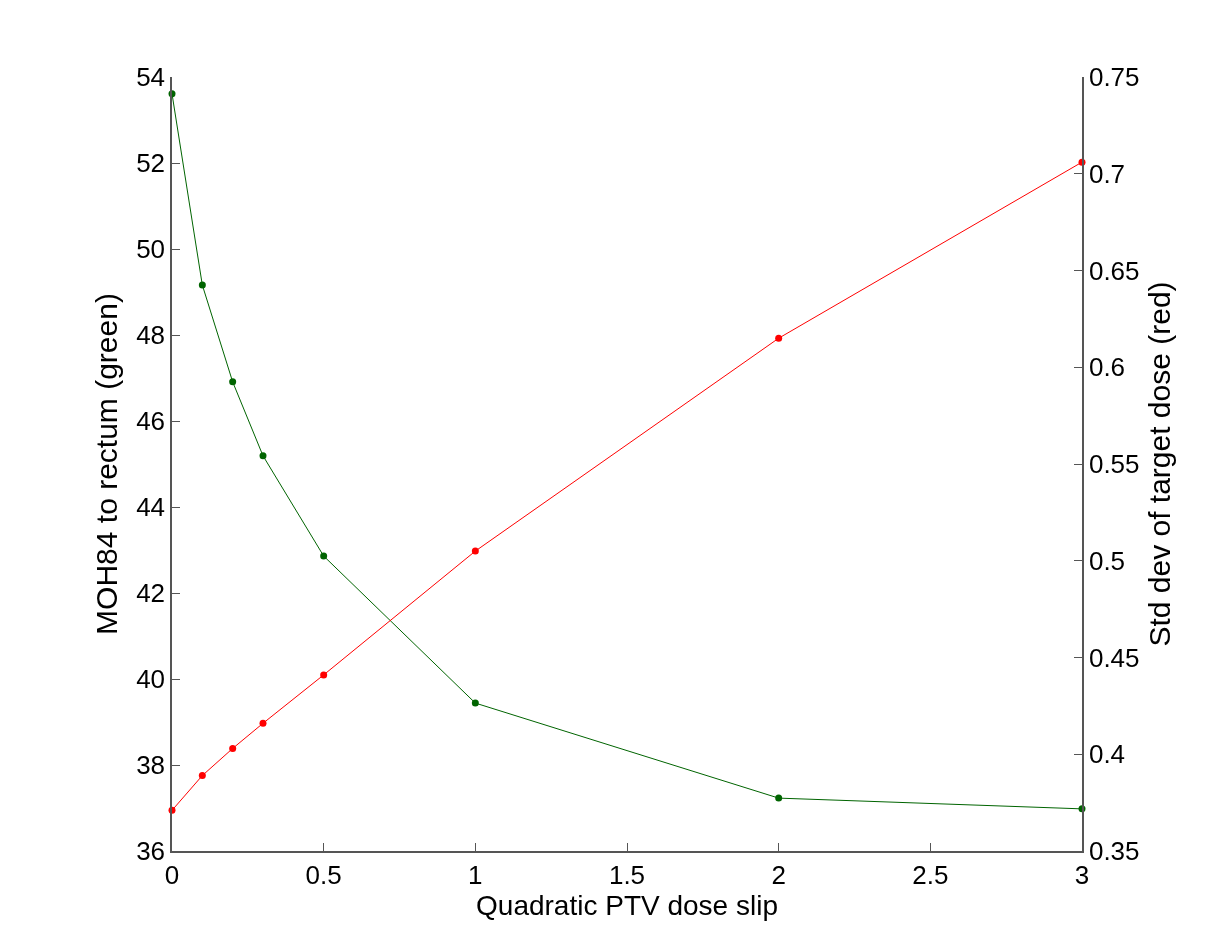 This screenshot has height=950, width=1232. Describe the element at coordinates (1107, 367) in the screenshot. I see `y2-tick-label: 0.6` at that location.